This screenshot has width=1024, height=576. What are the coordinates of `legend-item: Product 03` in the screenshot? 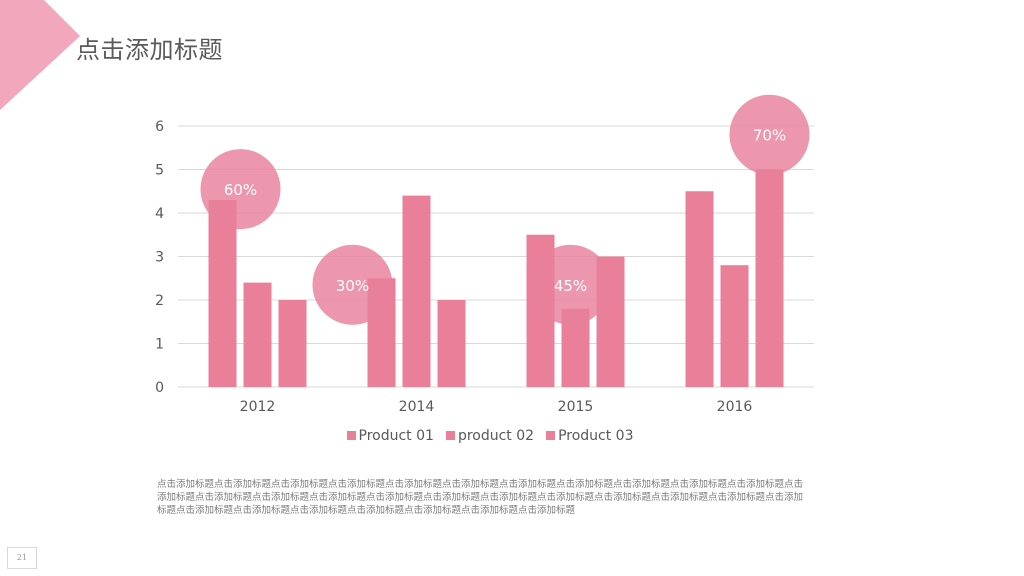 It's located at (589, 436).